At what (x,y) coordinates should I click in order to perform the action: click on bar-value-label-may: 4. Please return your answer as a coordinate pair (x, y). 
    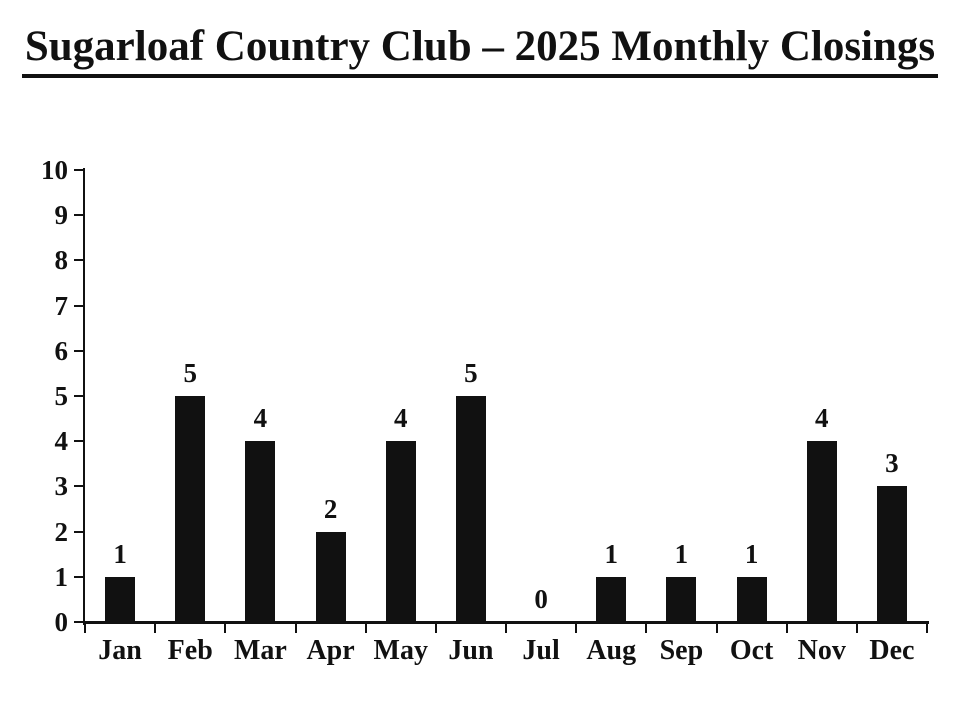
    Looking at the image, I should click on (401, 418).